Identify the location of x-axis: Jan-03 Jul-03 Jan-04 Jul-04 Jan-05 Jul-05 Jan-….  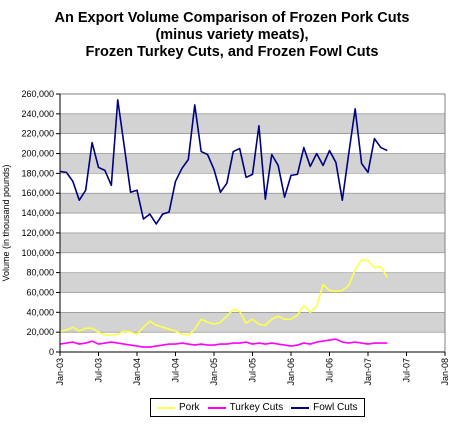
(252, 368).